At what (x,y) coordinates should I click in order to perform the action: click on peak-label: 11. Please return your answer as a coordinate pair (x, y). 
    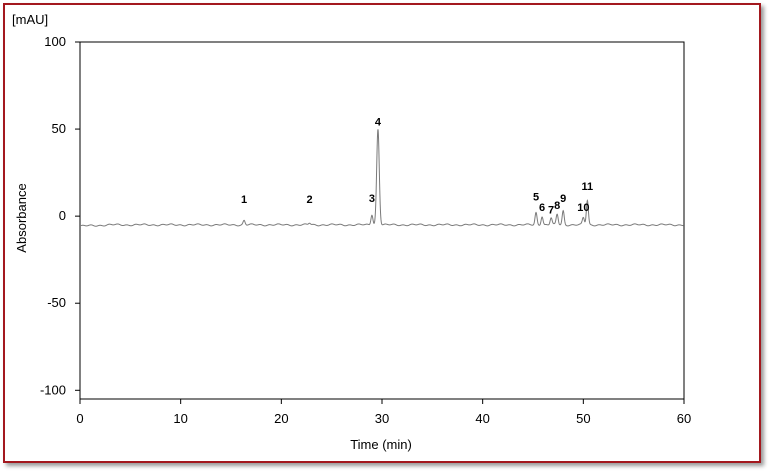
    Looking at the image, I should click on (588, 187).